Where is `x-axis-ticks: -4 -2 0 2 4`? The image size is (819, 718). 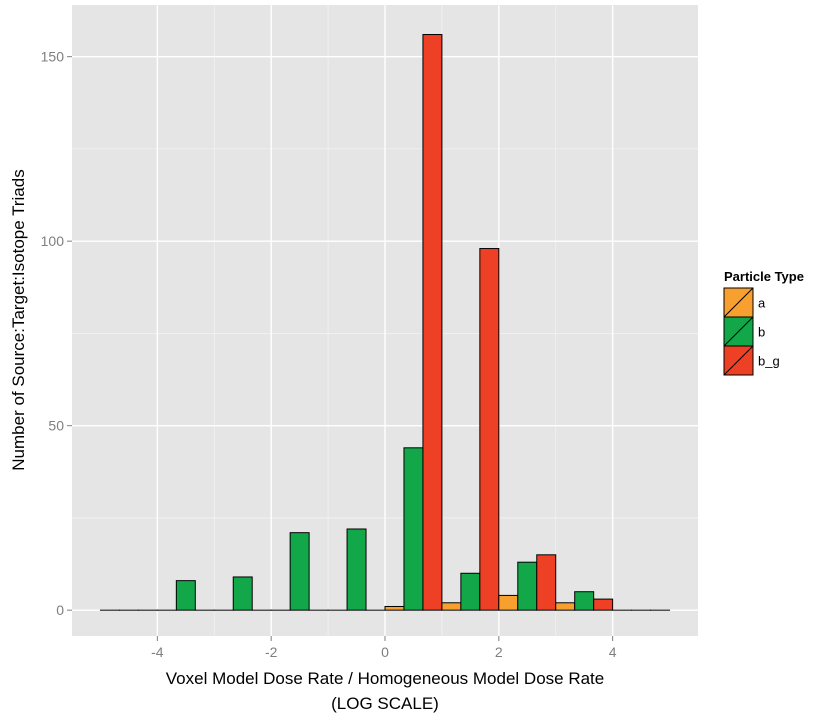 x-axis-ticks: -4 -2 0 2 4 is located at coordinates (384, 648).